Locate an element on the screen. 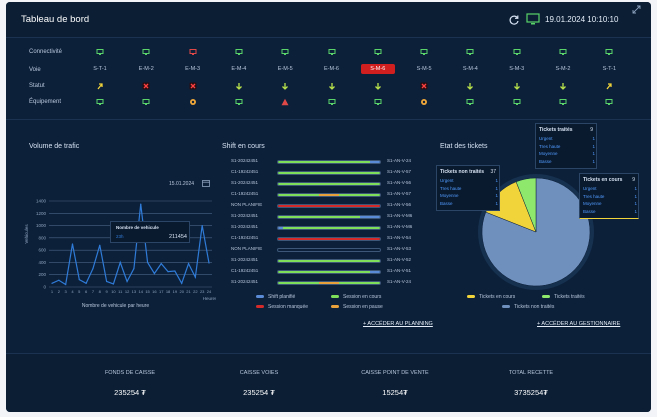 This screenshot has height=417, width=657. lane-e-m-3: E-M-3 is located at coordinates (193, 69).